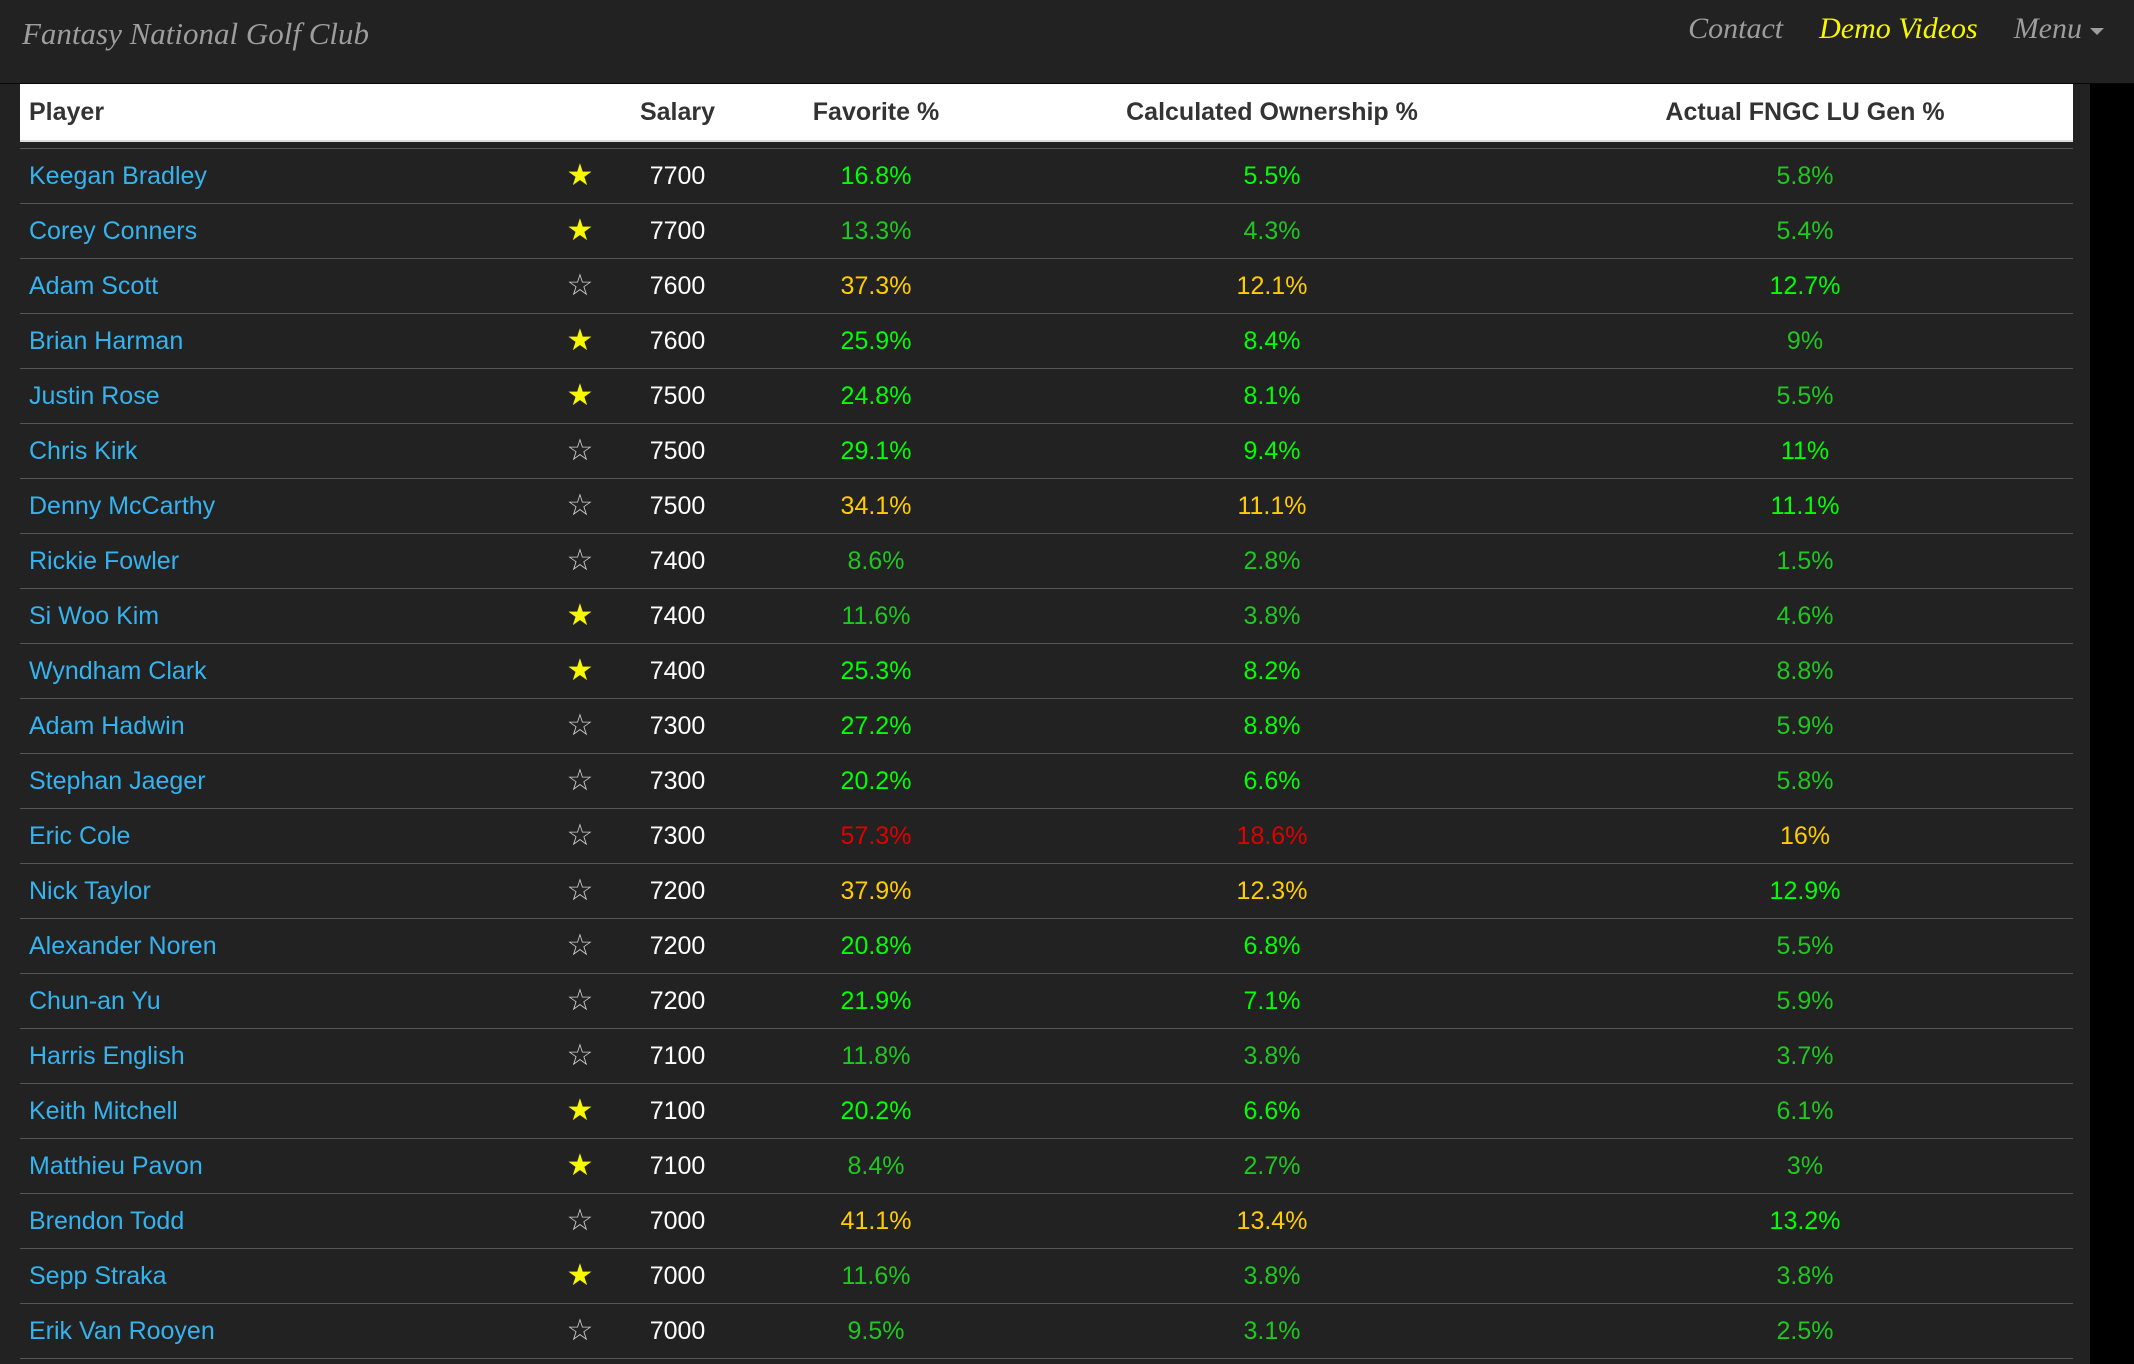 The width and height of the screenshot is (2134, 1364). What do you see at coordinates (285, 451) in the screenshot?
I see `player-name-link: Chris Kirk` at bounding box center [285, 451].